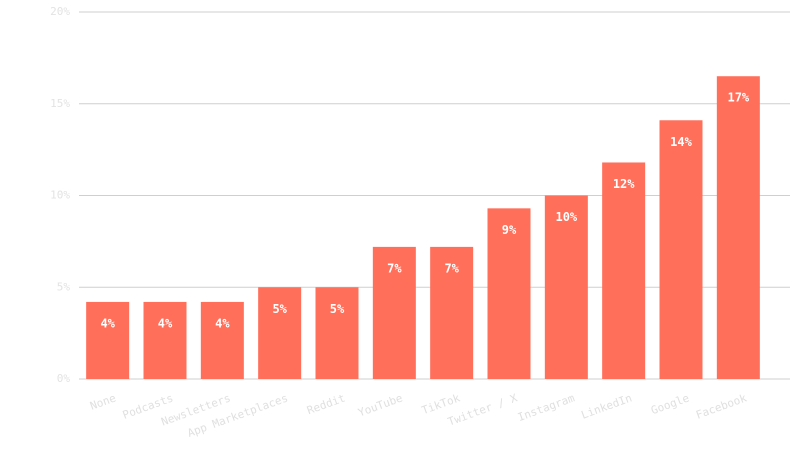 The image size is (800, 460). What do you see at coordinates (380, 405) in the screenshot?
I see `x-tick-label: YouTube` at bounding box center [380, 405].